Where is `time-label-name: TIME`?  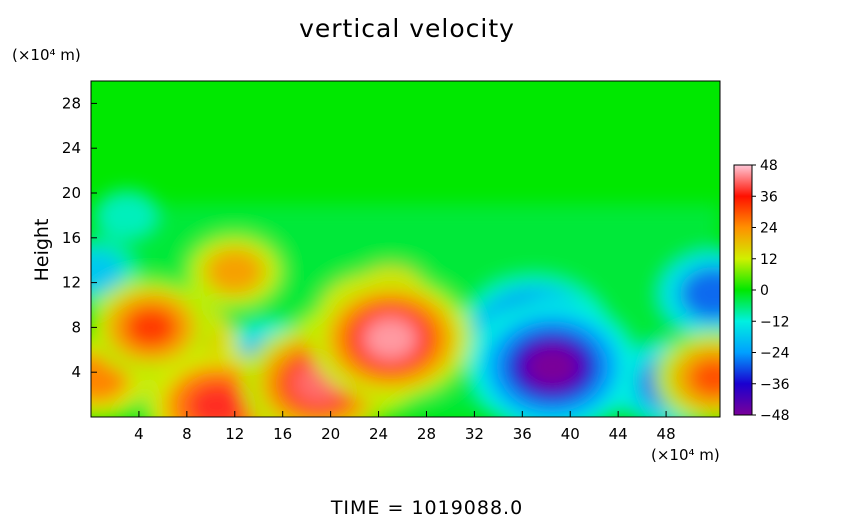
time-label-name: TIME is located at coordinates (355, 508).